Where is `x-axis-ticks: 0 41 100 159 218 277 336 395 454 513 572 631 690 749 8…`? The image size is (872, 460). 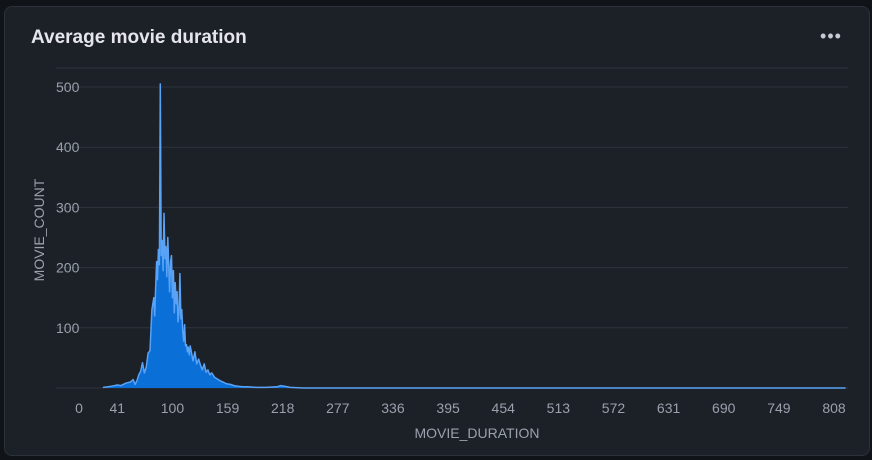
x-axis-ticks: 0 41 100 159 218 277 336 395 454 513 572 631 690 749 8… is located at coordinates (460, 408).